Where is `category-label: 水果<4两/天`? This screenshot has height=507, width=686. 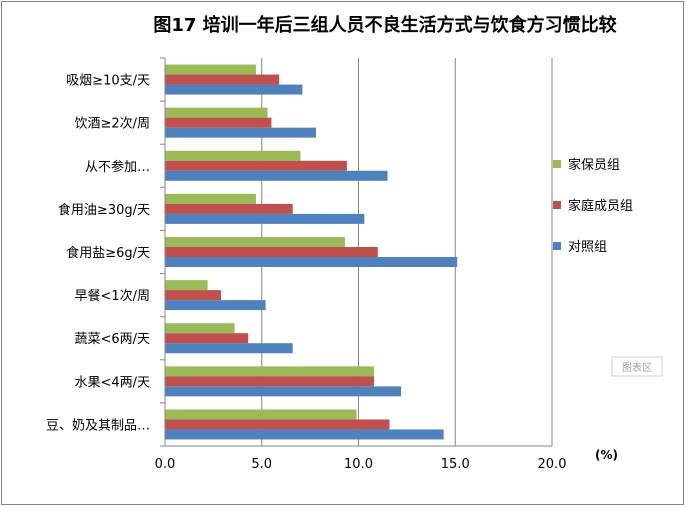
category-label: 水果<4两/天 is located at coordinates (112, 382).